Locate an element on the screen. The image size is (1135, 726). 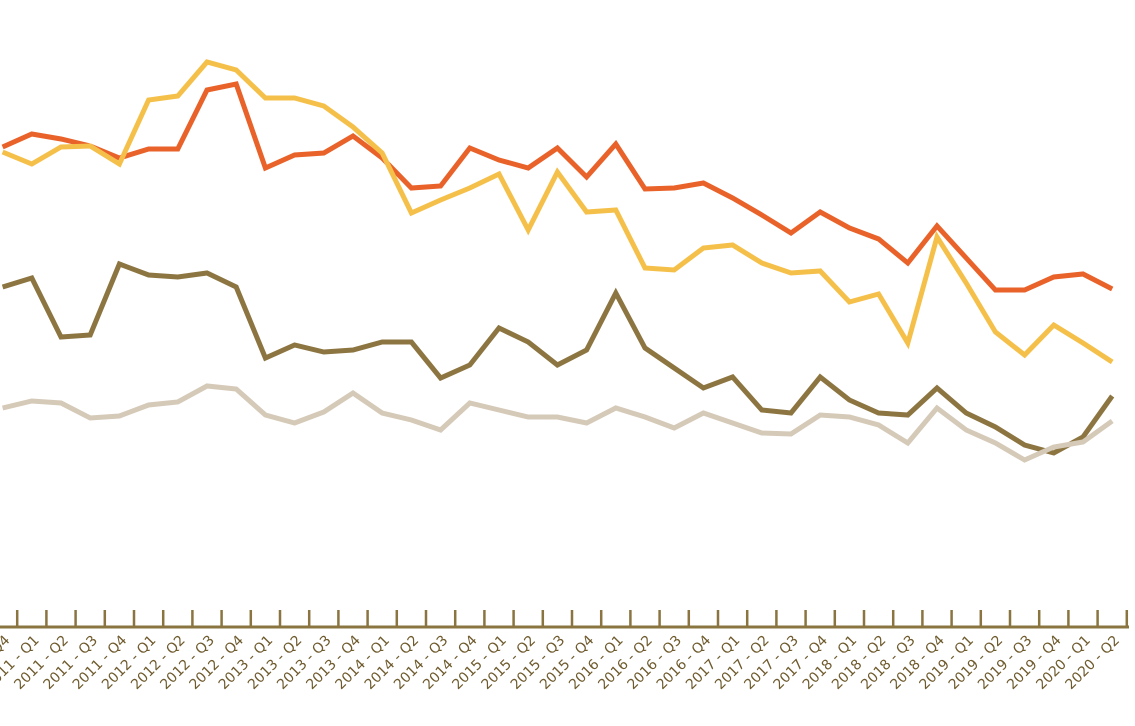
x-axis is located at coordinates (564, 619).